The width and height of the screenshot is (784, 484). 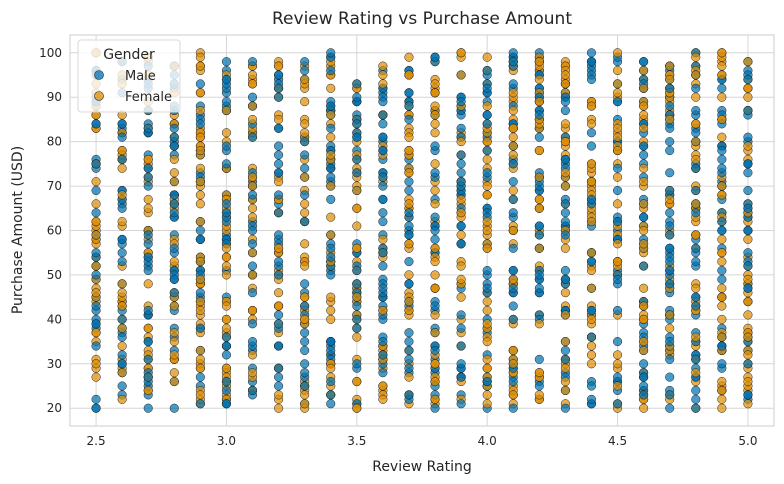 I want to click on x-tick-label: 5.0, so click(x=747, y=441).